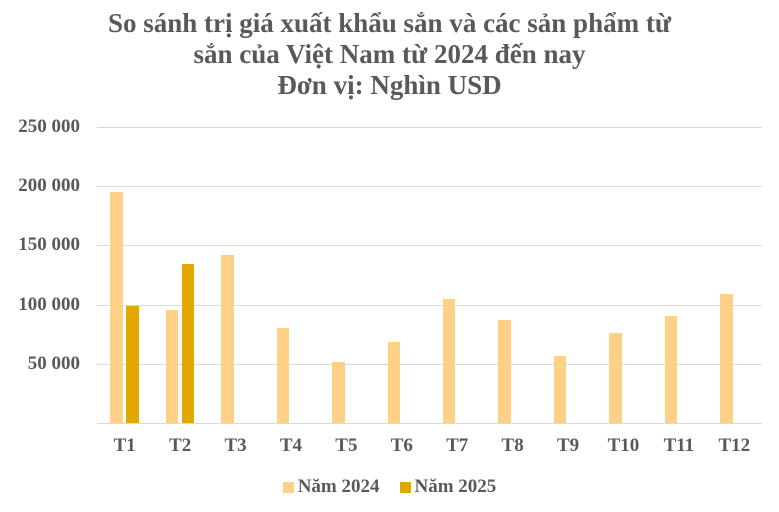 The image size is (779, 512). Describe the element at coordinates (53, 363) in the screenshot. I see `y-tick-label: 50 000` at that location.